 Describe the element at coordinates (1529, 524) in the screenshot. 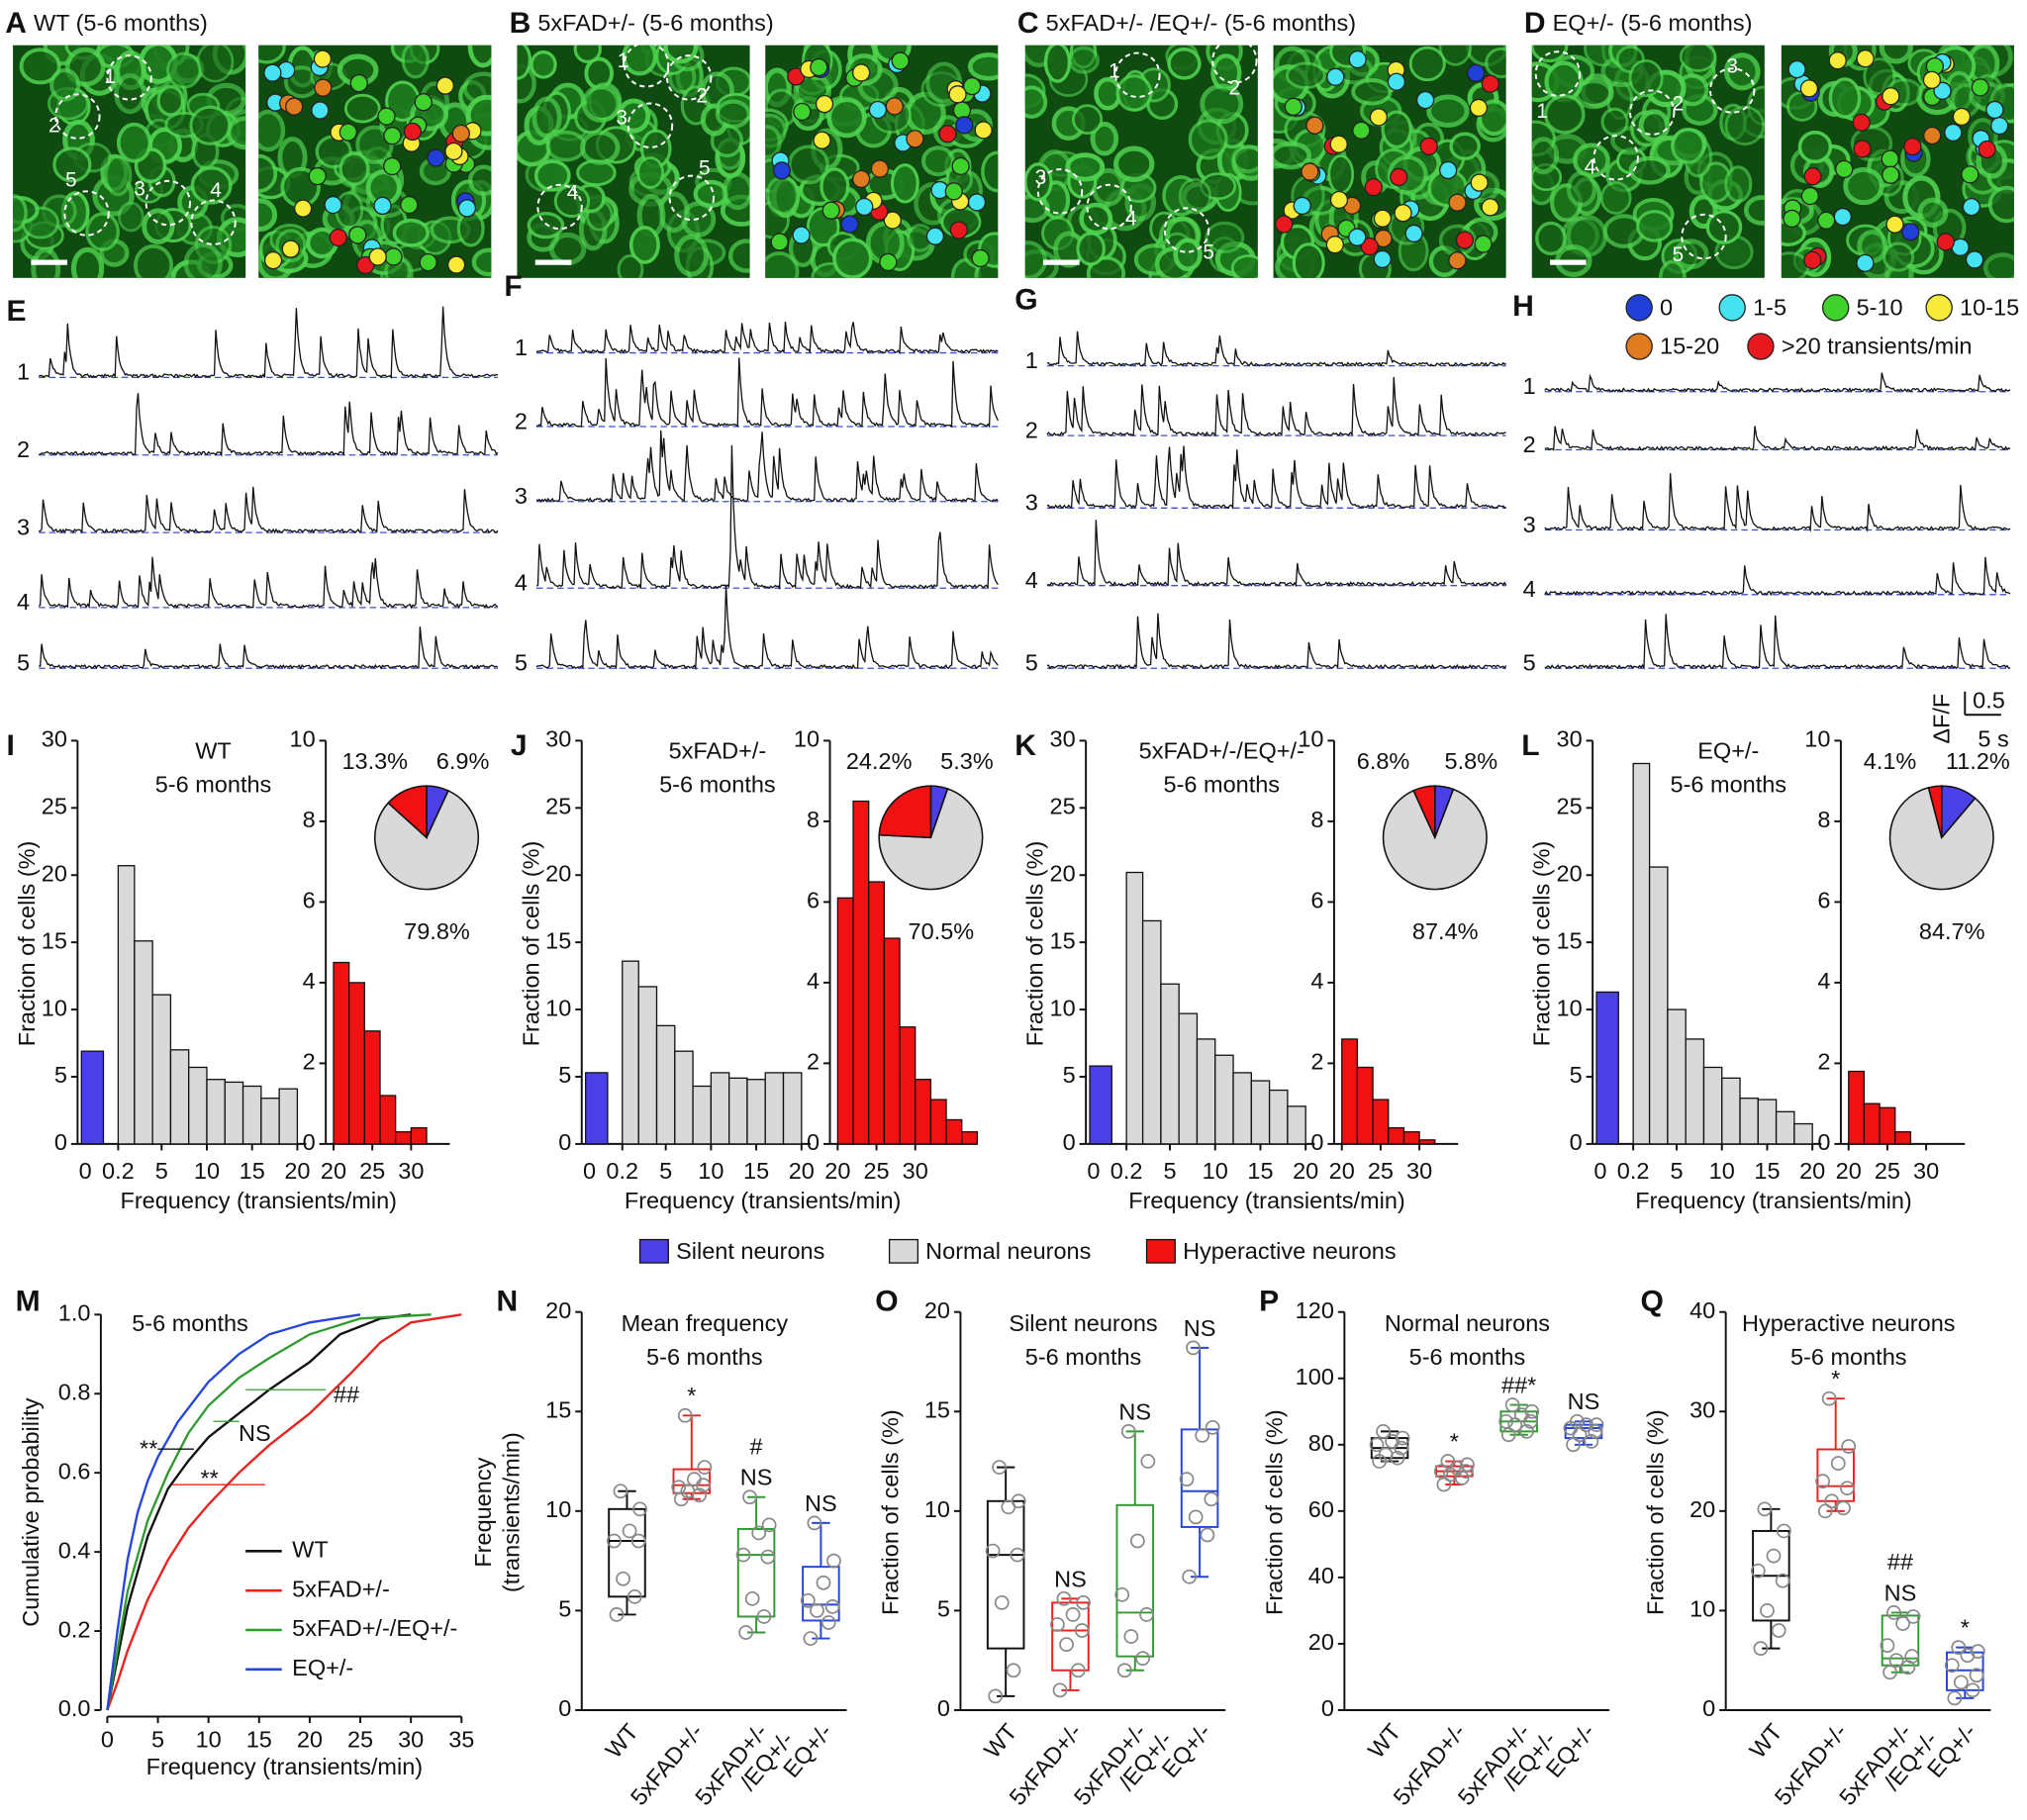

I see `trace-label: 3` at that location.